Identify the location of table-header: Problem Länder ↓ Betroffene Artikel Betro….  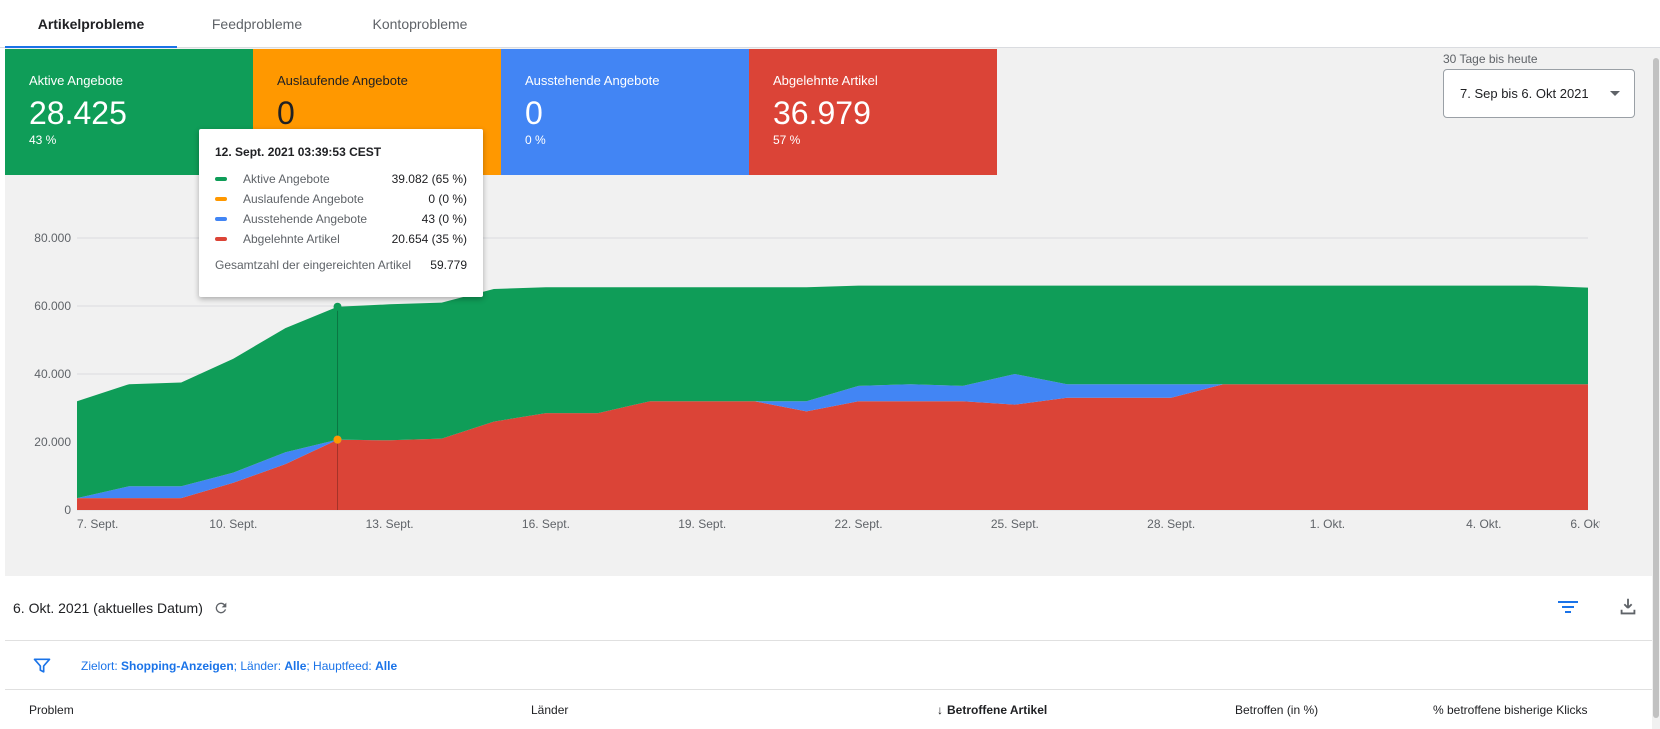
(828, 709).